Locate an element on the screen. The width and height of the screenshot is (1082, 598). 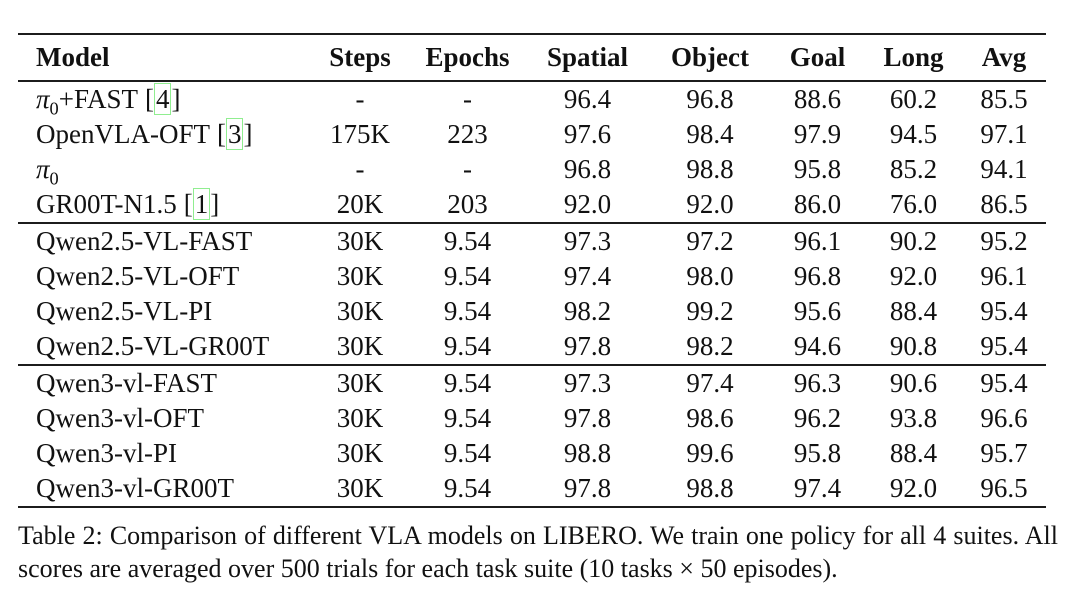
spatial-score: 98.2 is located at coordinates (587, 311).